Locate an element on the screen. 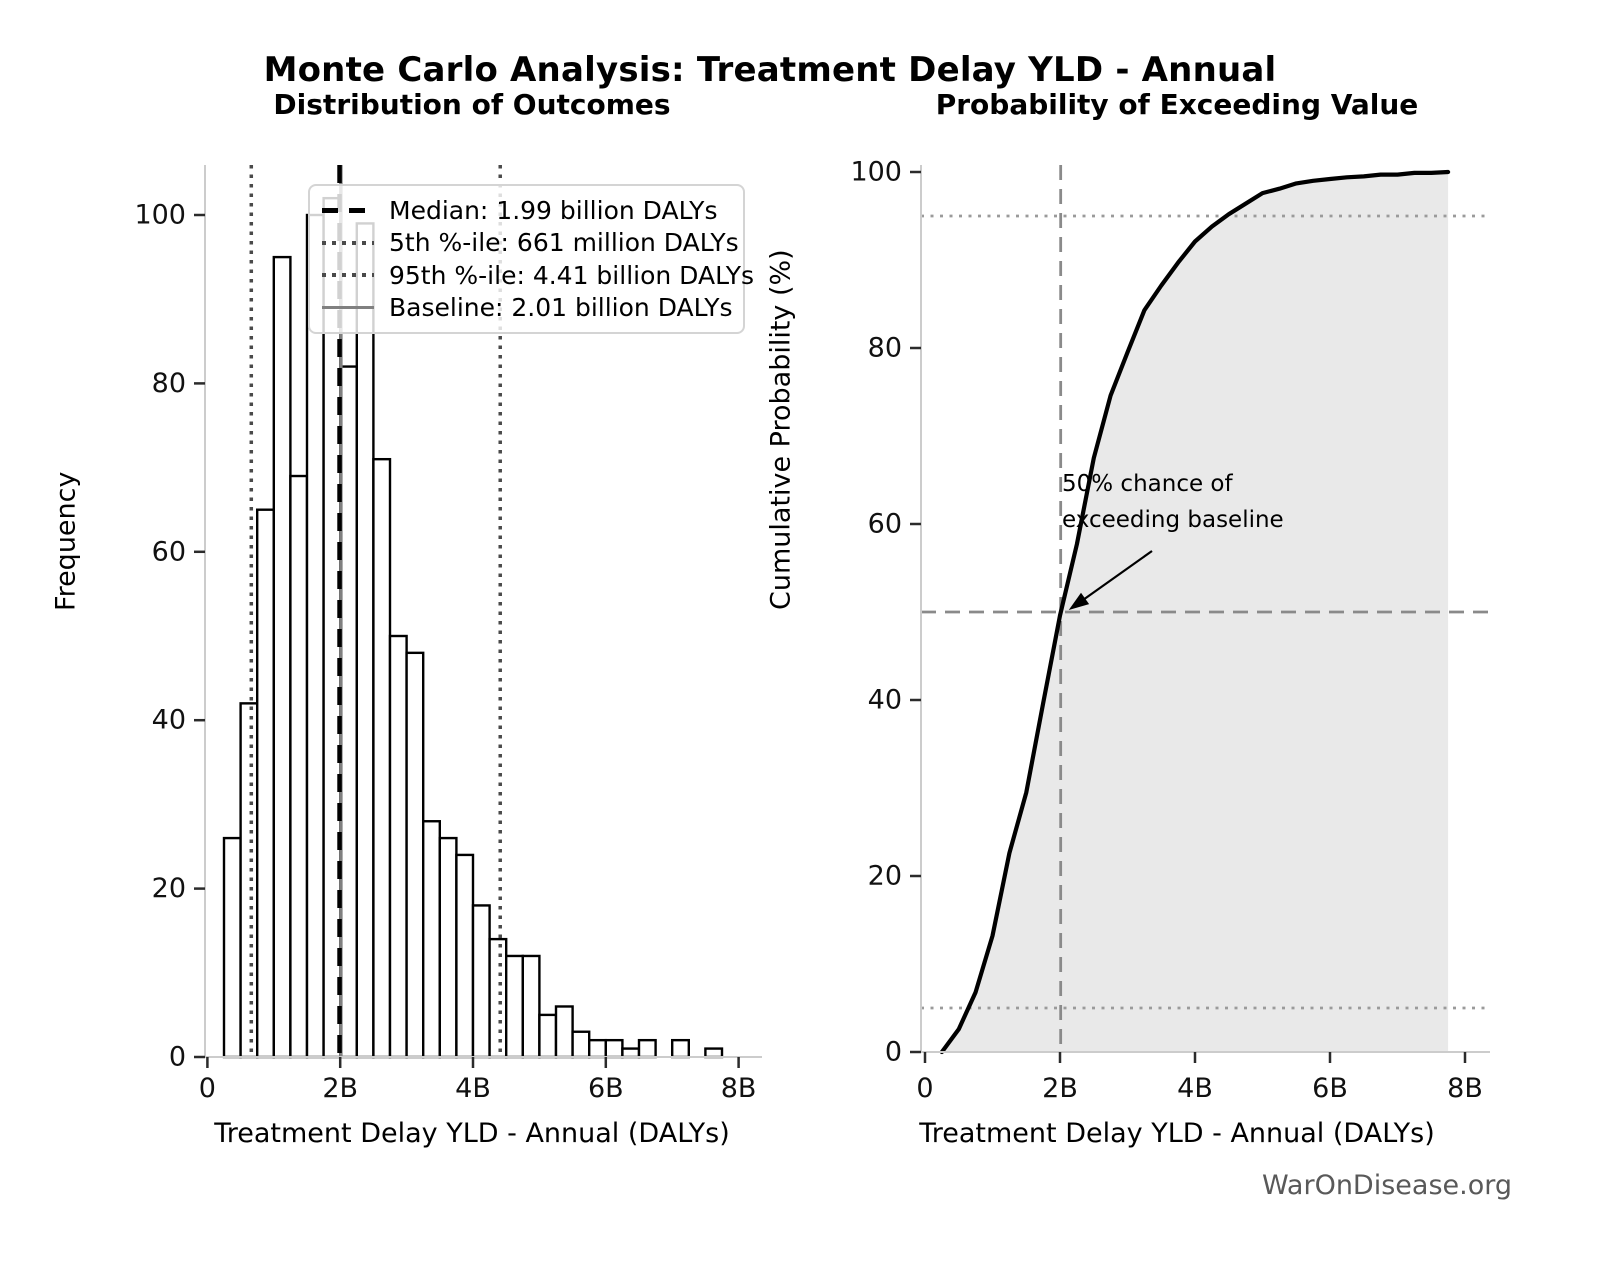 The image size is (1601, 1280). legend-item-percentile-95: 95th %-ile: 4.41 billion DALYs is located at coordinates (538, 275).